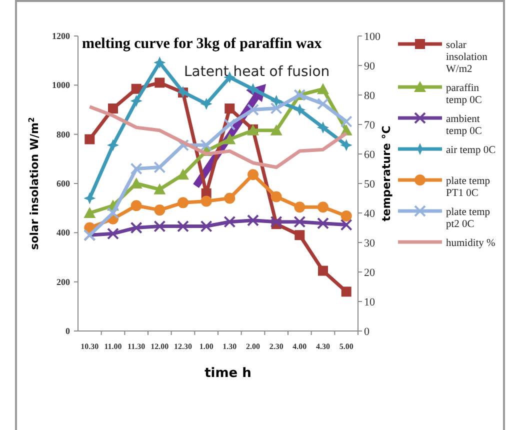 This screenshot has height=430, width=518. I want to click on y2-axis-title: temperature °C, so click(386, 174).